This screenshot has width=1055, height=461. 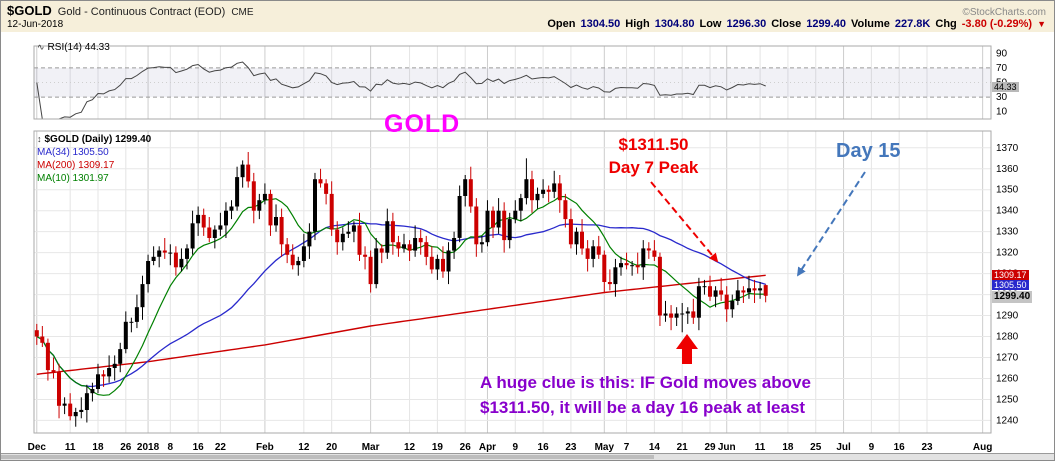 I want to click on svg-text: 1250, so click(x=1007, y=399).